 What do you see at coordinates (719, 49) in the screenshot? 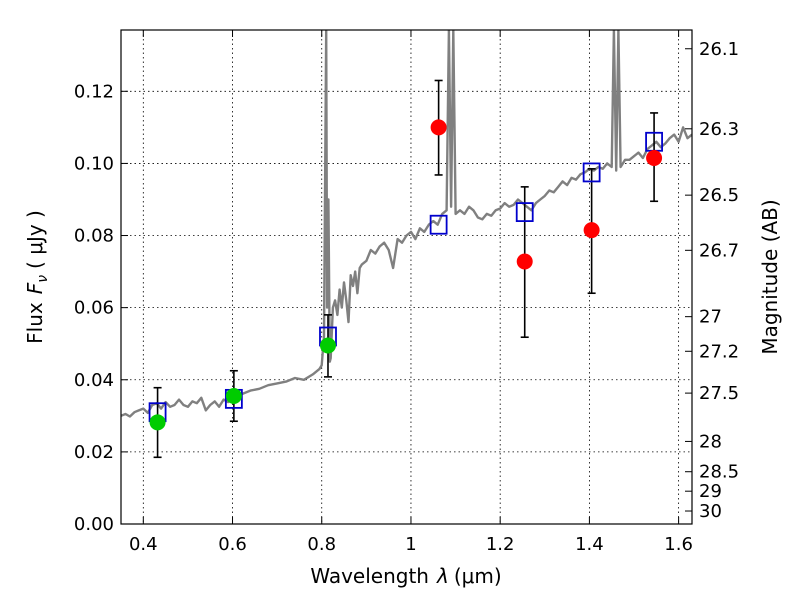
I see `y2-tick-label: 26.1` at bounding box center [719, 49].